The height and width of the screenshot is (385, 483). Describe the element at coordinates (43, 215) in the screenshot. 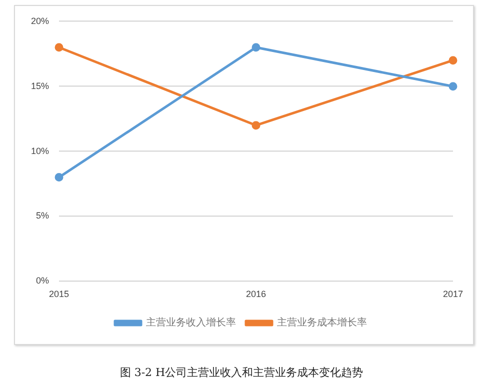

I see `y-tick-label: 5%` at that location.